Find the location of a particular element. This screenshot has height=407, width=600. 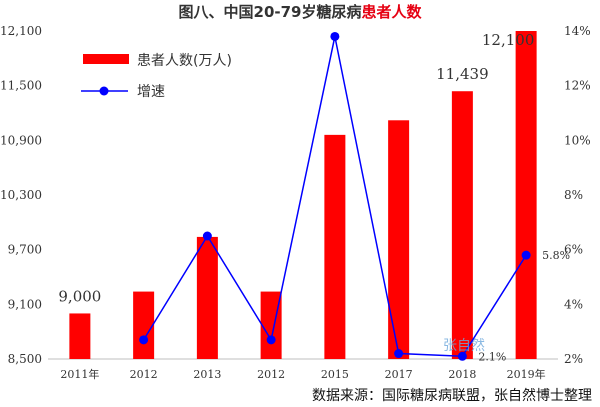

x-tick-label: 2017 is located at coordinates (399, 374).